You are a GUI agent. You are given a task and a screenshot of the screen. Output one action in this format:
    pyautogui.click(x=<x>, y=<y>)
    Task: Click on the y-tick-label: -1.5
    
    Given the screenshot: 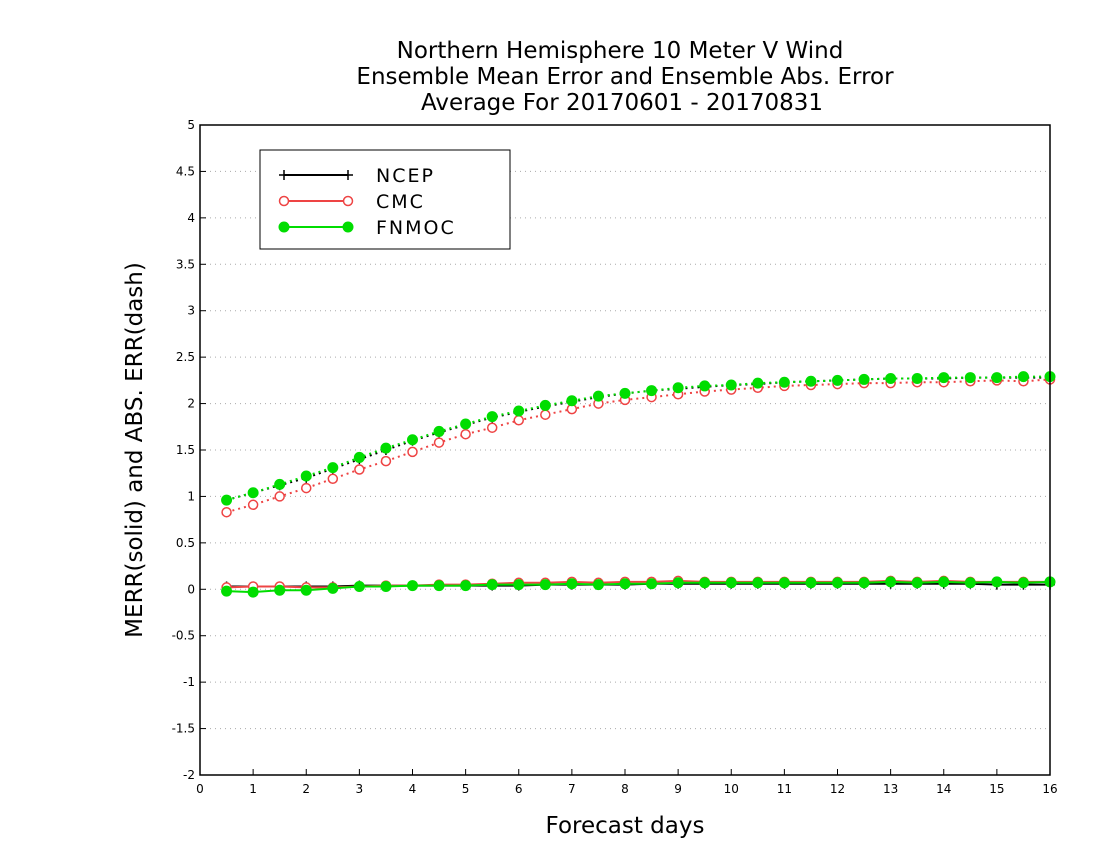 What is the action you would take?
    pyautogui.click(x=183, y=729)
    